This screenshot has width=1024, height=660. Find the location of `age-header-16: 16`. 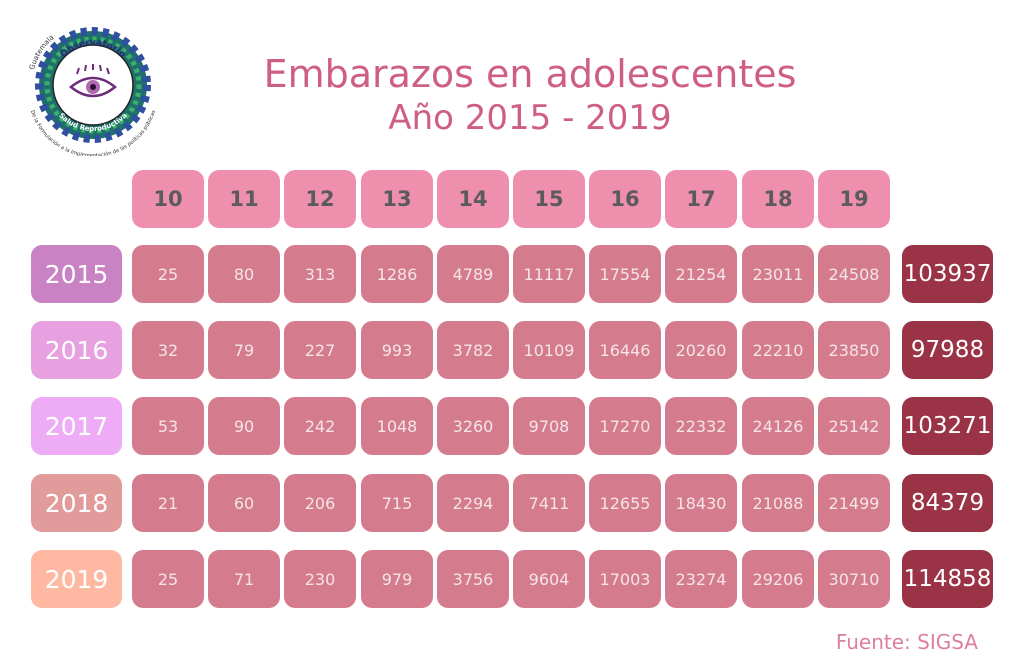

age-header-16: 16 is located at coordinates (625, 199).